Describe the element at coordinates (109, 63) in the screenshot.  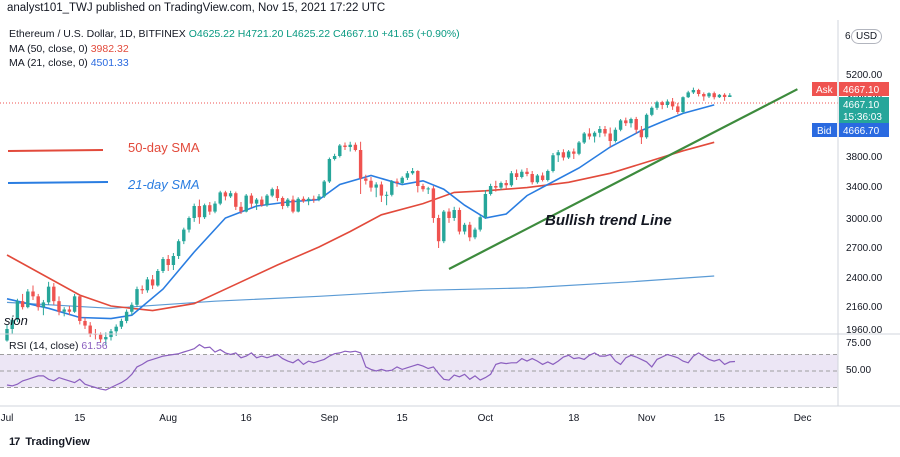
I see `ma21-value: 4501.33` at that location.